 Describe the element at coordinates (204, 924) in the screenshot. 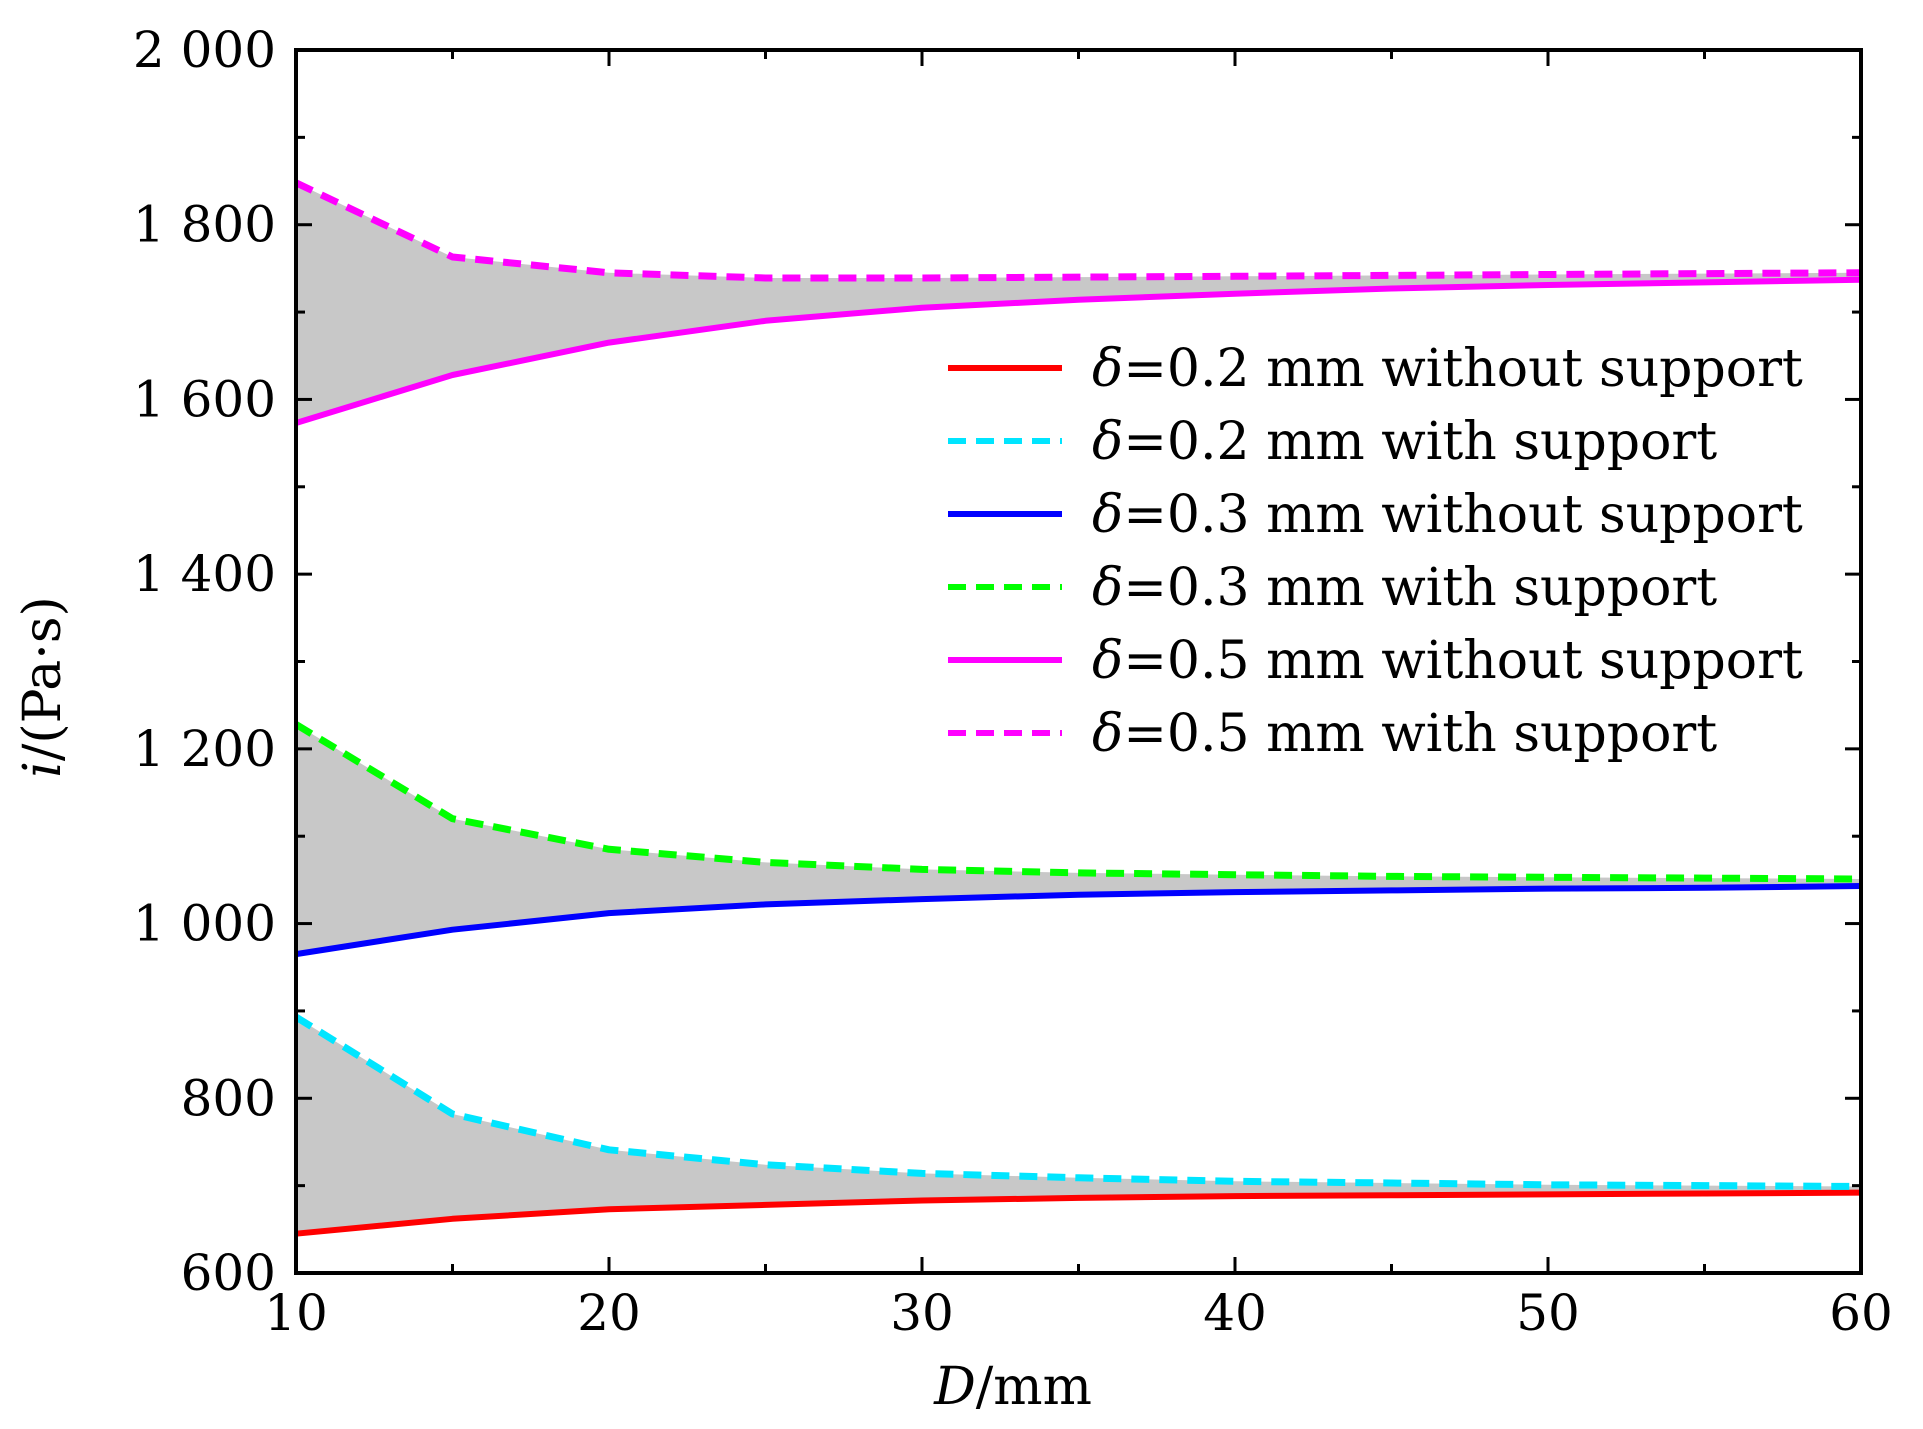

I see `y-tick-label-1000: 1 000` at that location.